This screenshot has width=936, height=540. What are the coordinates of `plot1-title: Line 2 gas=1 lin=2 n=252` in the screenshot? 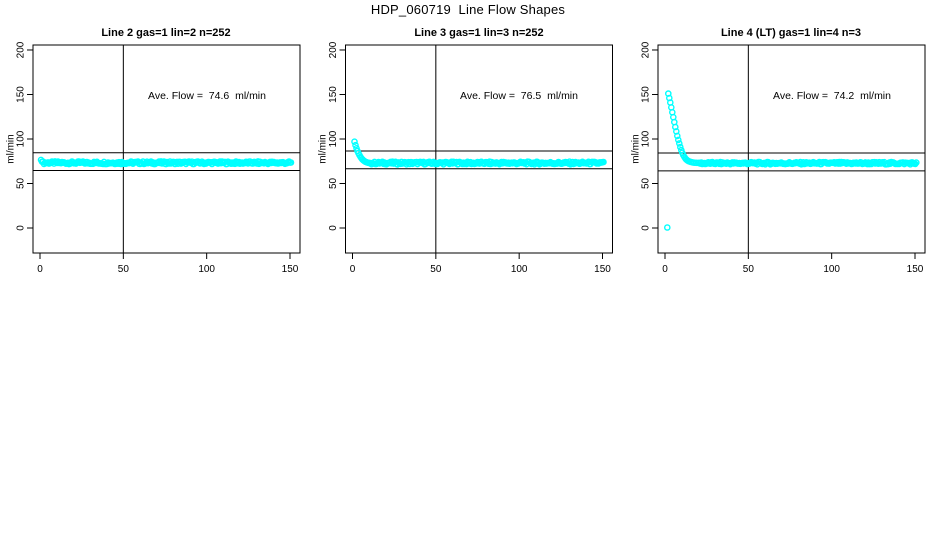 It's located at (166, 33).